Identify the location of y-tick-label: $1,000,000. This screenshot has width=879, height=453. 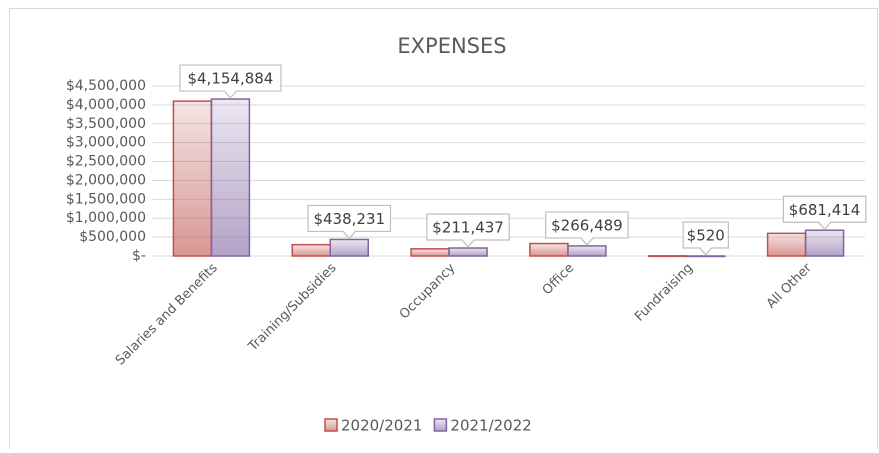
(106, 218).